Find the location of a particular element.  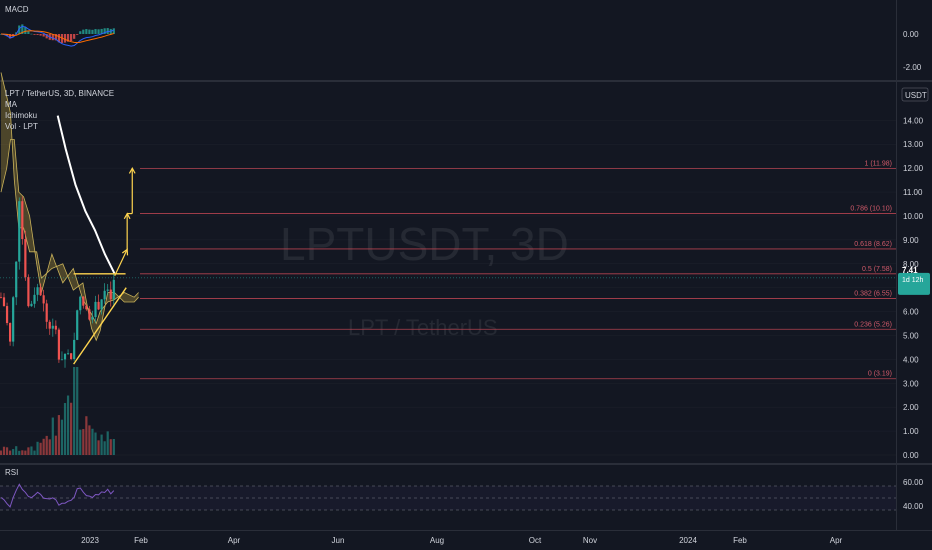

macd-panel-label: MACD is located at coordinates (17, 9).